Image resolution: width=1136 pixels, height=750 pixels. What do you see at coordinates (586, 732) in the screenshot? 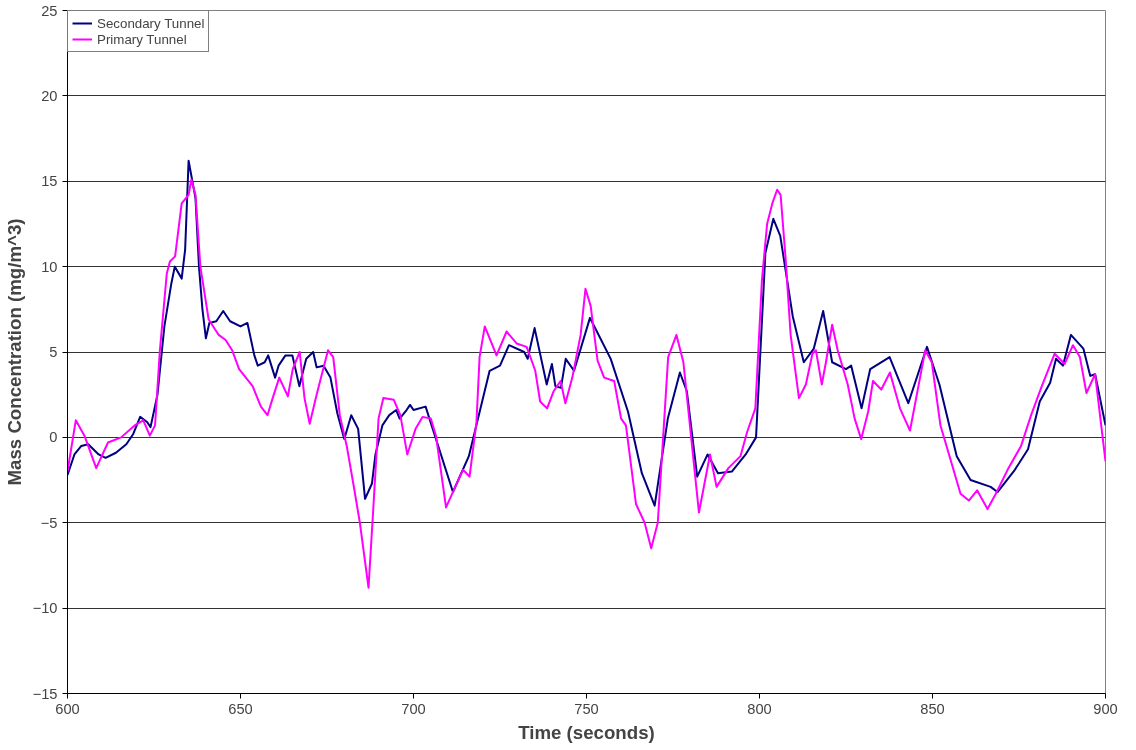
I see `x-axis-title: Time (seconds)` at bounding box center [586, 732].